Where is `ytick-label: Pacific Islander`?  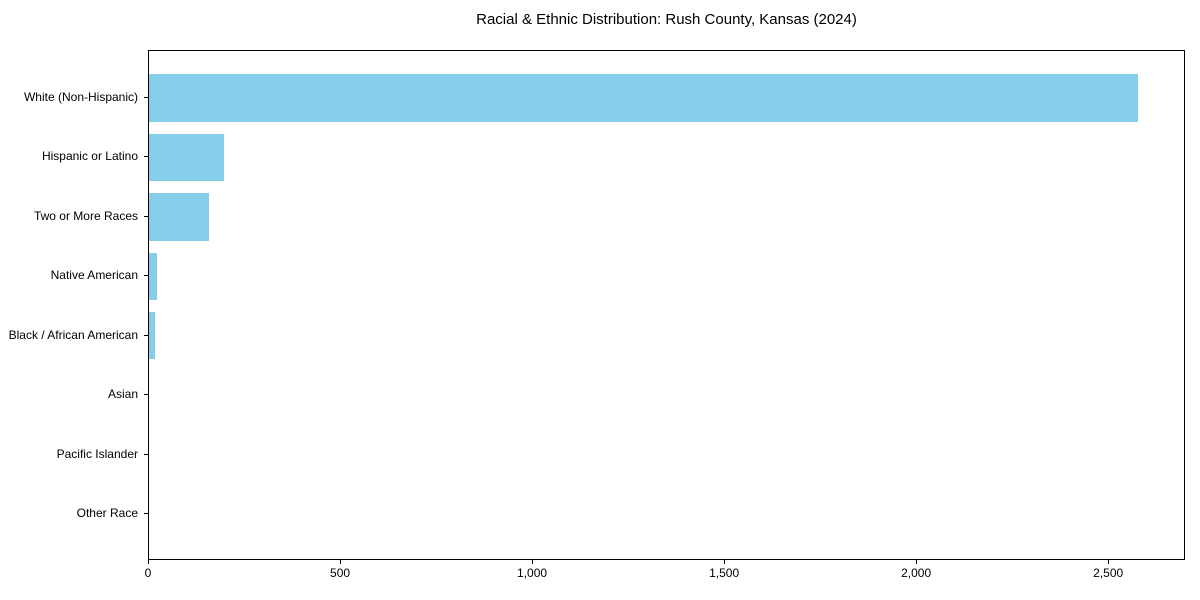 ytick-label: Pacific Islander is located at coordinates (97, 453).